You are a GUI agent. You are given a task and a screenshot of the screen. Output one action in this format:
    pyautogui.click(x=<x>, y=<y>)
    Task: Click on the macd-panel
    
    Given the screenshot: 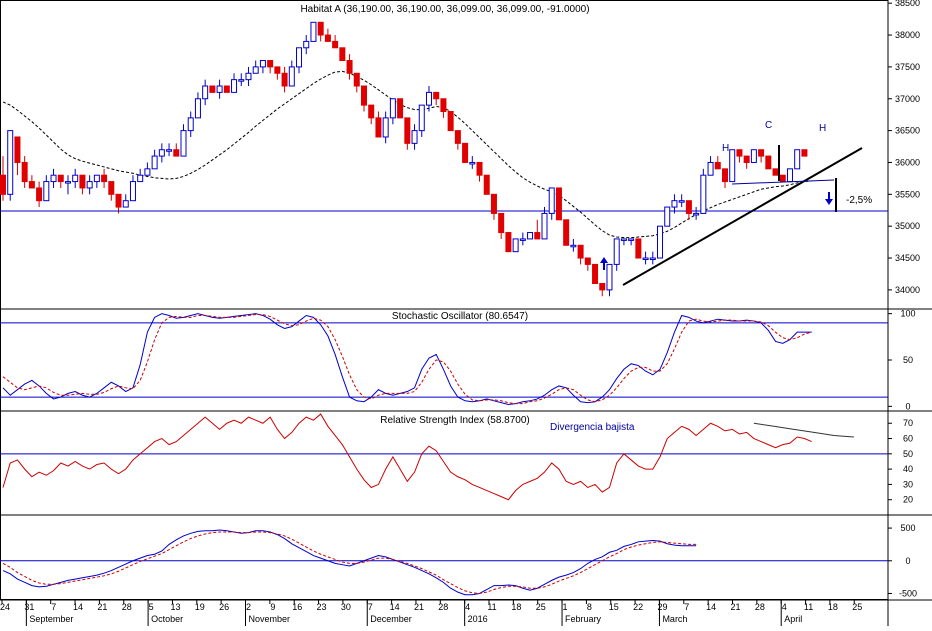 What is the action you would take?
    pyautogui.click(x=349, y=562)
    